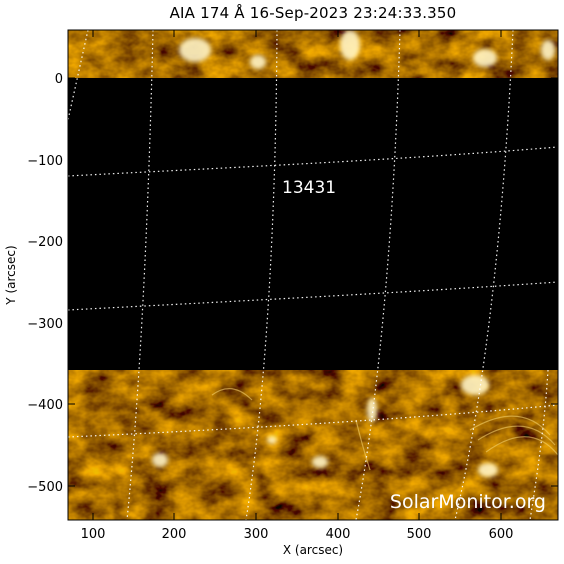 The height and width of the screenshot is (564, 564). Describe the element at coordinates (338, 534) in the screenshot. I see `x-tick-label: 400` at that location.